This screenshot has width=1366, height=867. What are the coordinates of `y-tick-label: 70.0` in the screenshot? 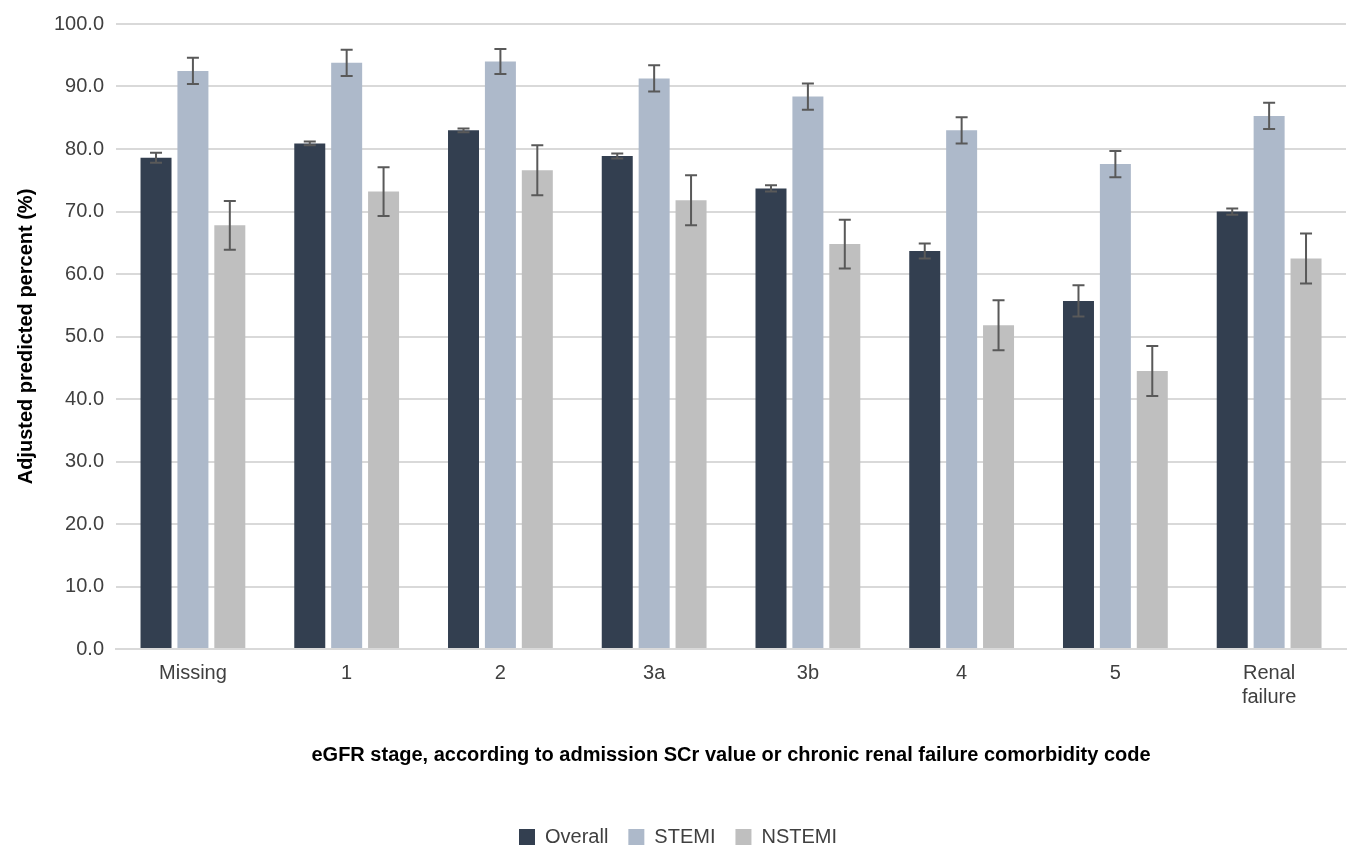 It's located at (85, 210).